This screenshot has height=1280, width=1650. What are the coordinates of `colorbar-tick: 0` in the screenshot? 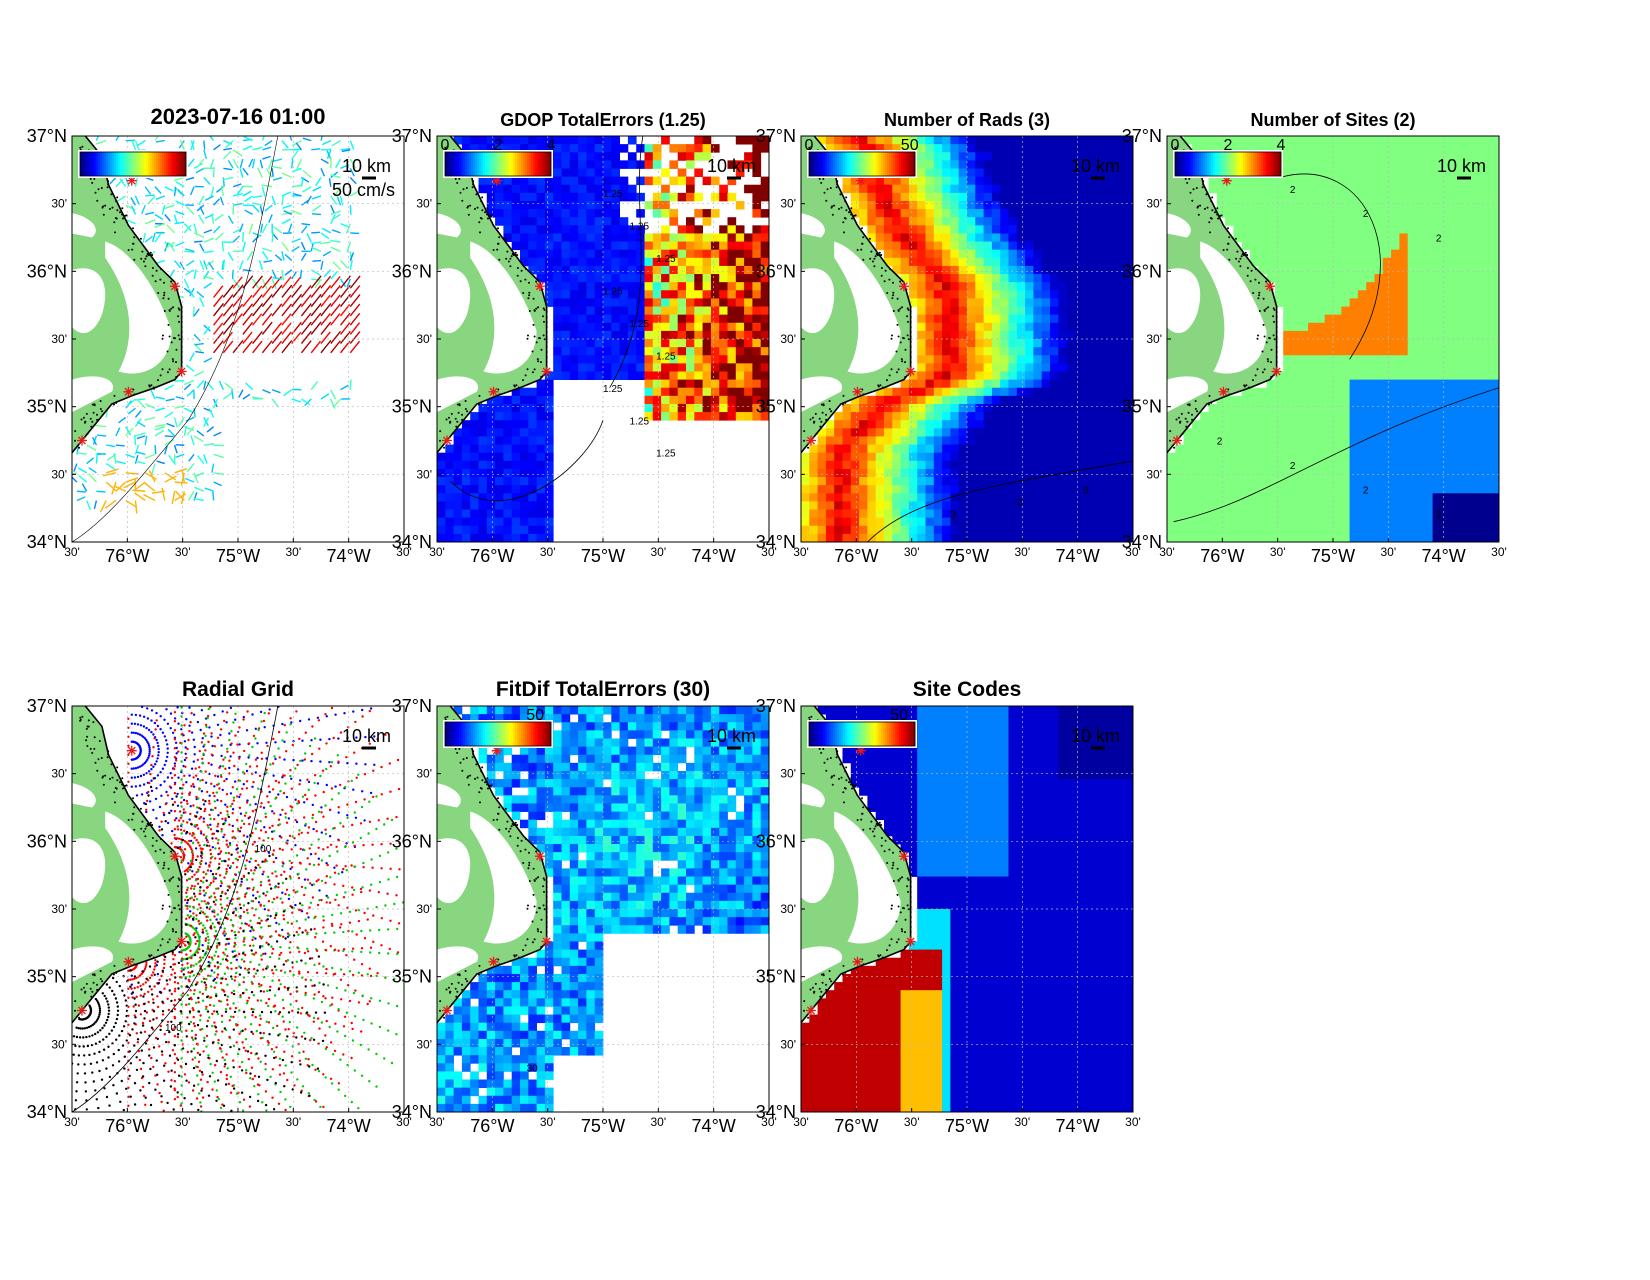 It's located at (809, 145).